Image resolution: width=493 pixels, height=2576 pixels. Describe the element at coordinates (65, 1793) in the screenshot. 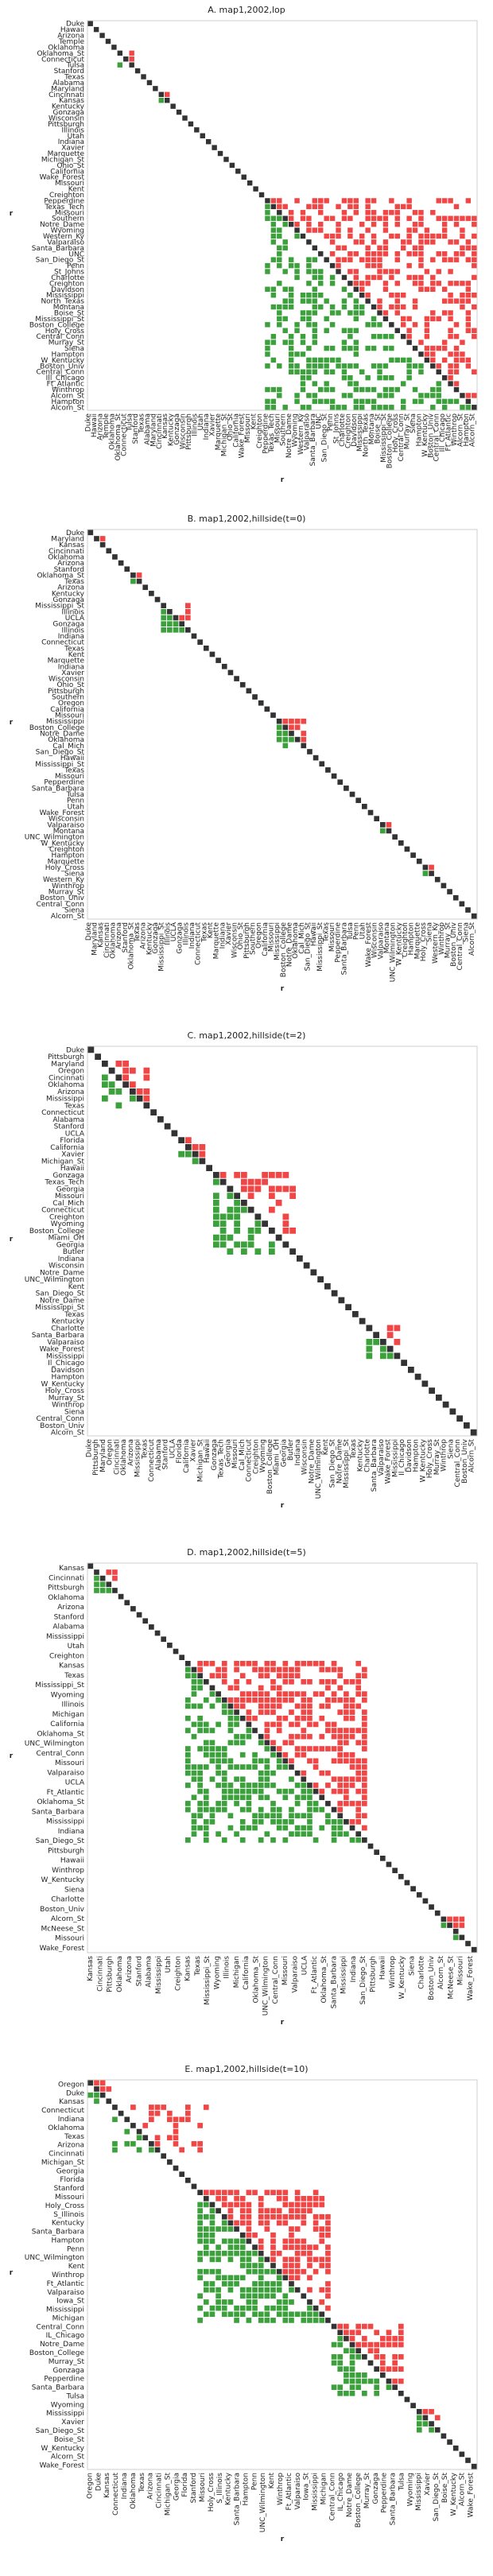

I see `y-tick-label: Ft_Atlantic` at that location.